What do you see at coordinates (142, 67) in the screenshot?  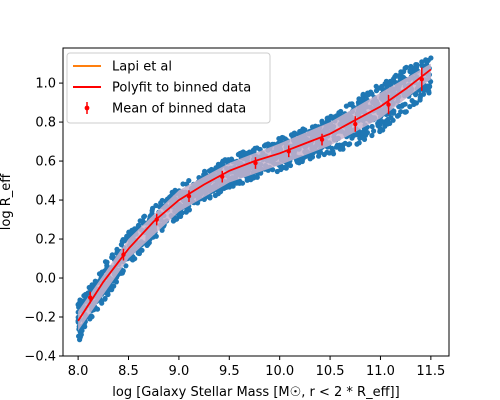 I see `legend-label: Lapi et al` at bounding box center [142, 67].